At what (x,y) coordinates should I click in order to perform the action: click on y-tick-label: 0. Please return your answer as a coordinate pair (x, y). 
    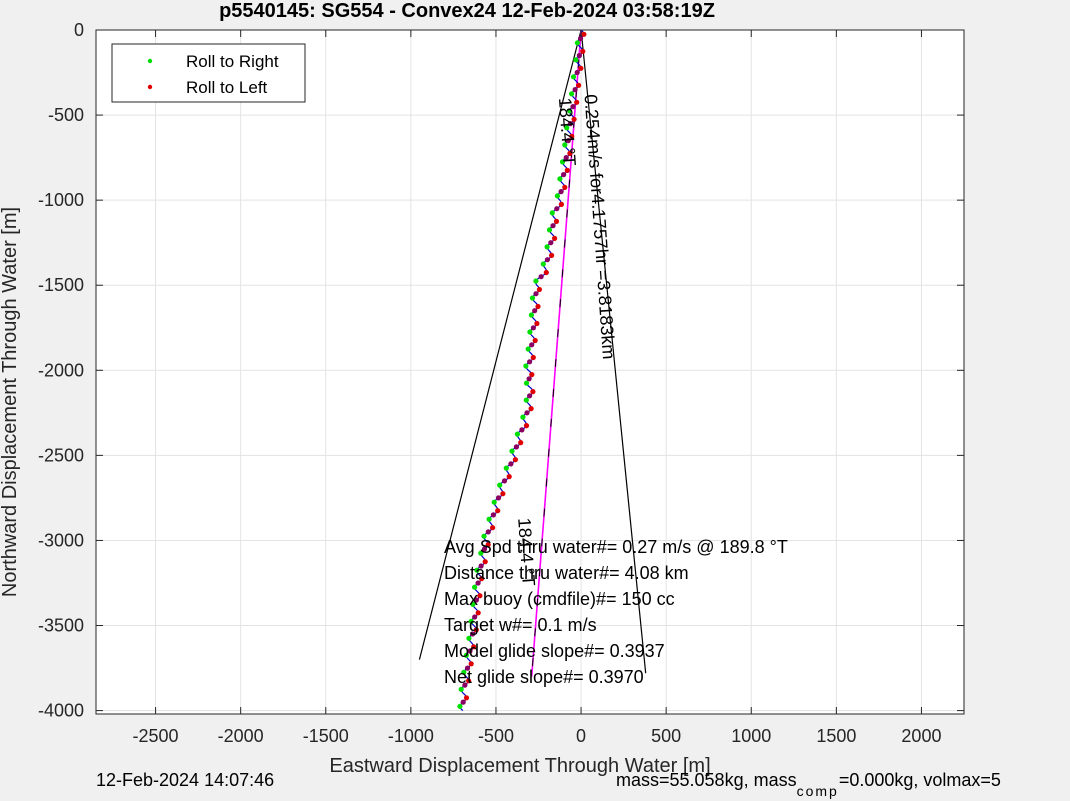
    Looking at the image, I should click on (79, 30).